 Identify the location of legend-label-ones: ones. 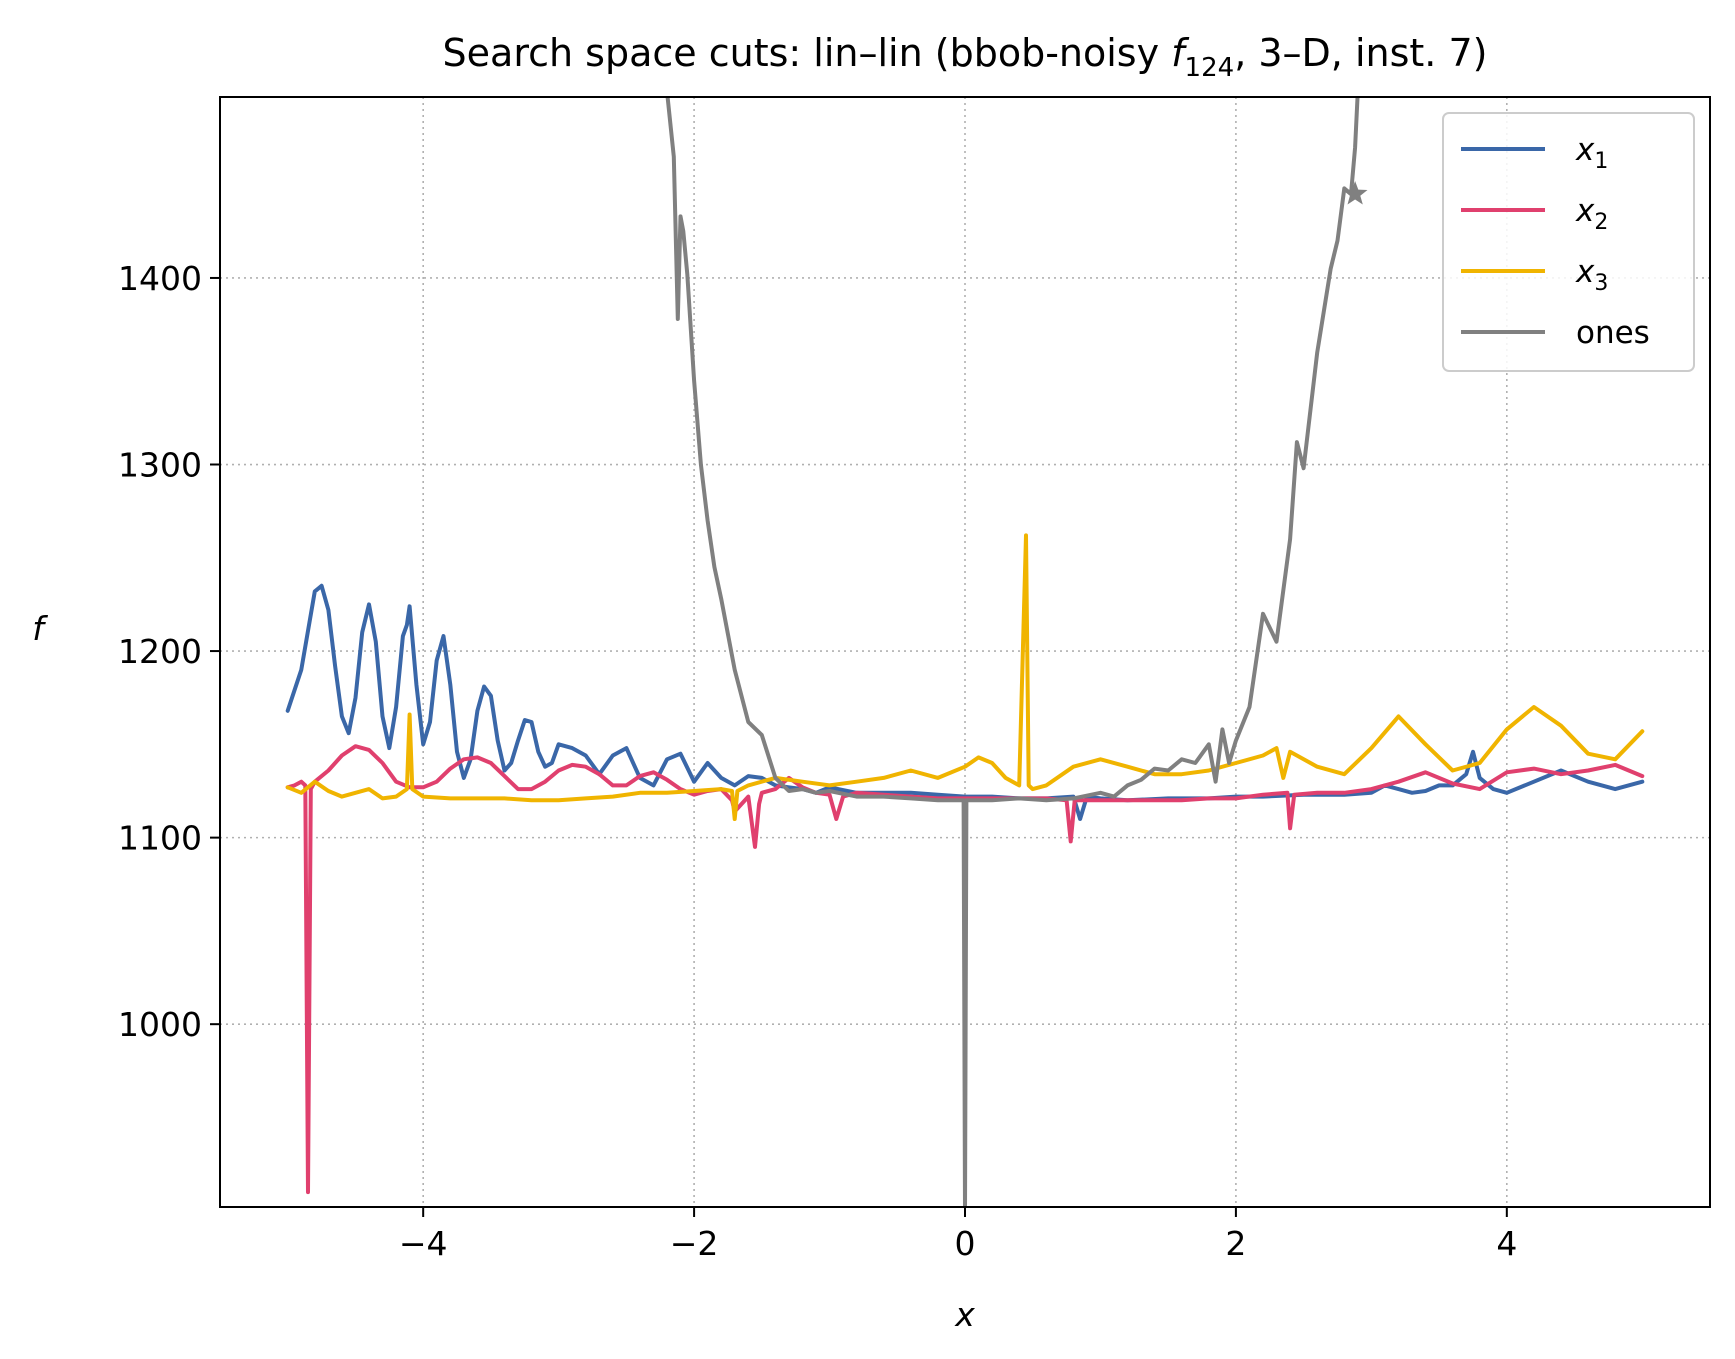
(1613, 333).